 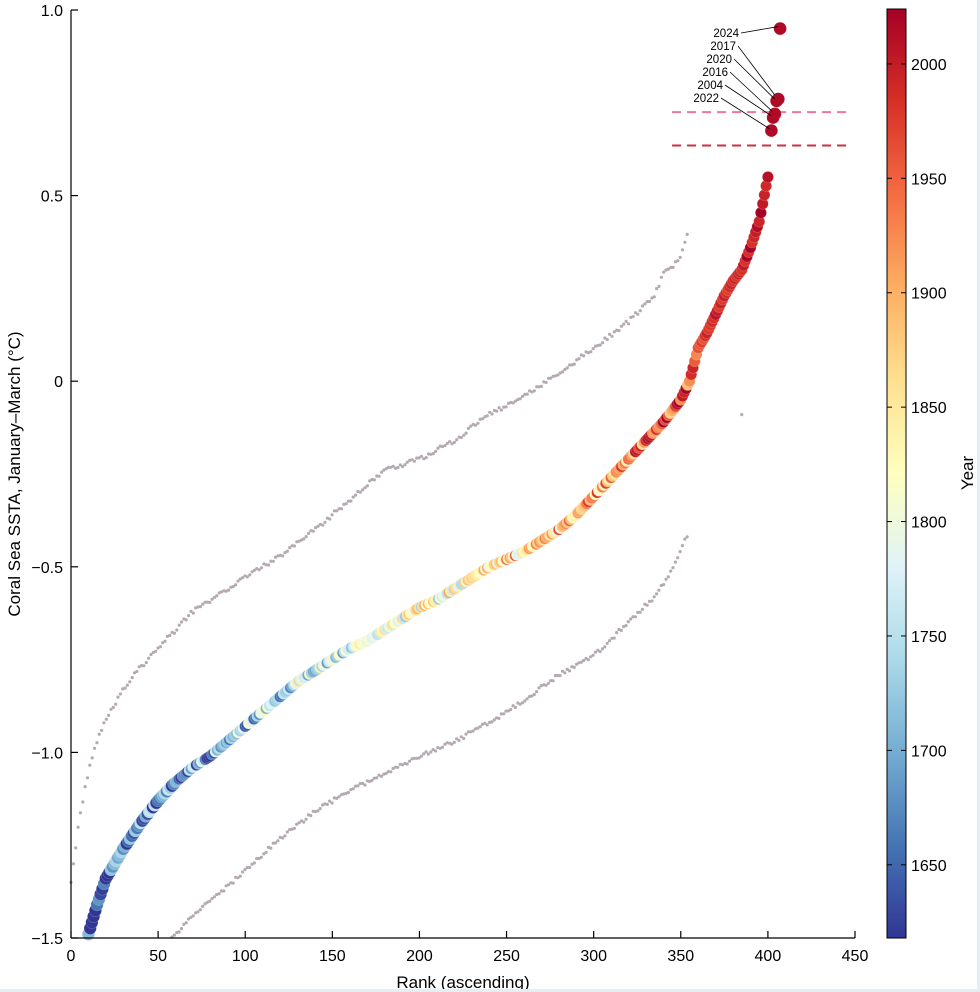 What do you see at coordinates (757, 71) in the screenshot?
I see `leader-2017` at bounding box center [757, 71].